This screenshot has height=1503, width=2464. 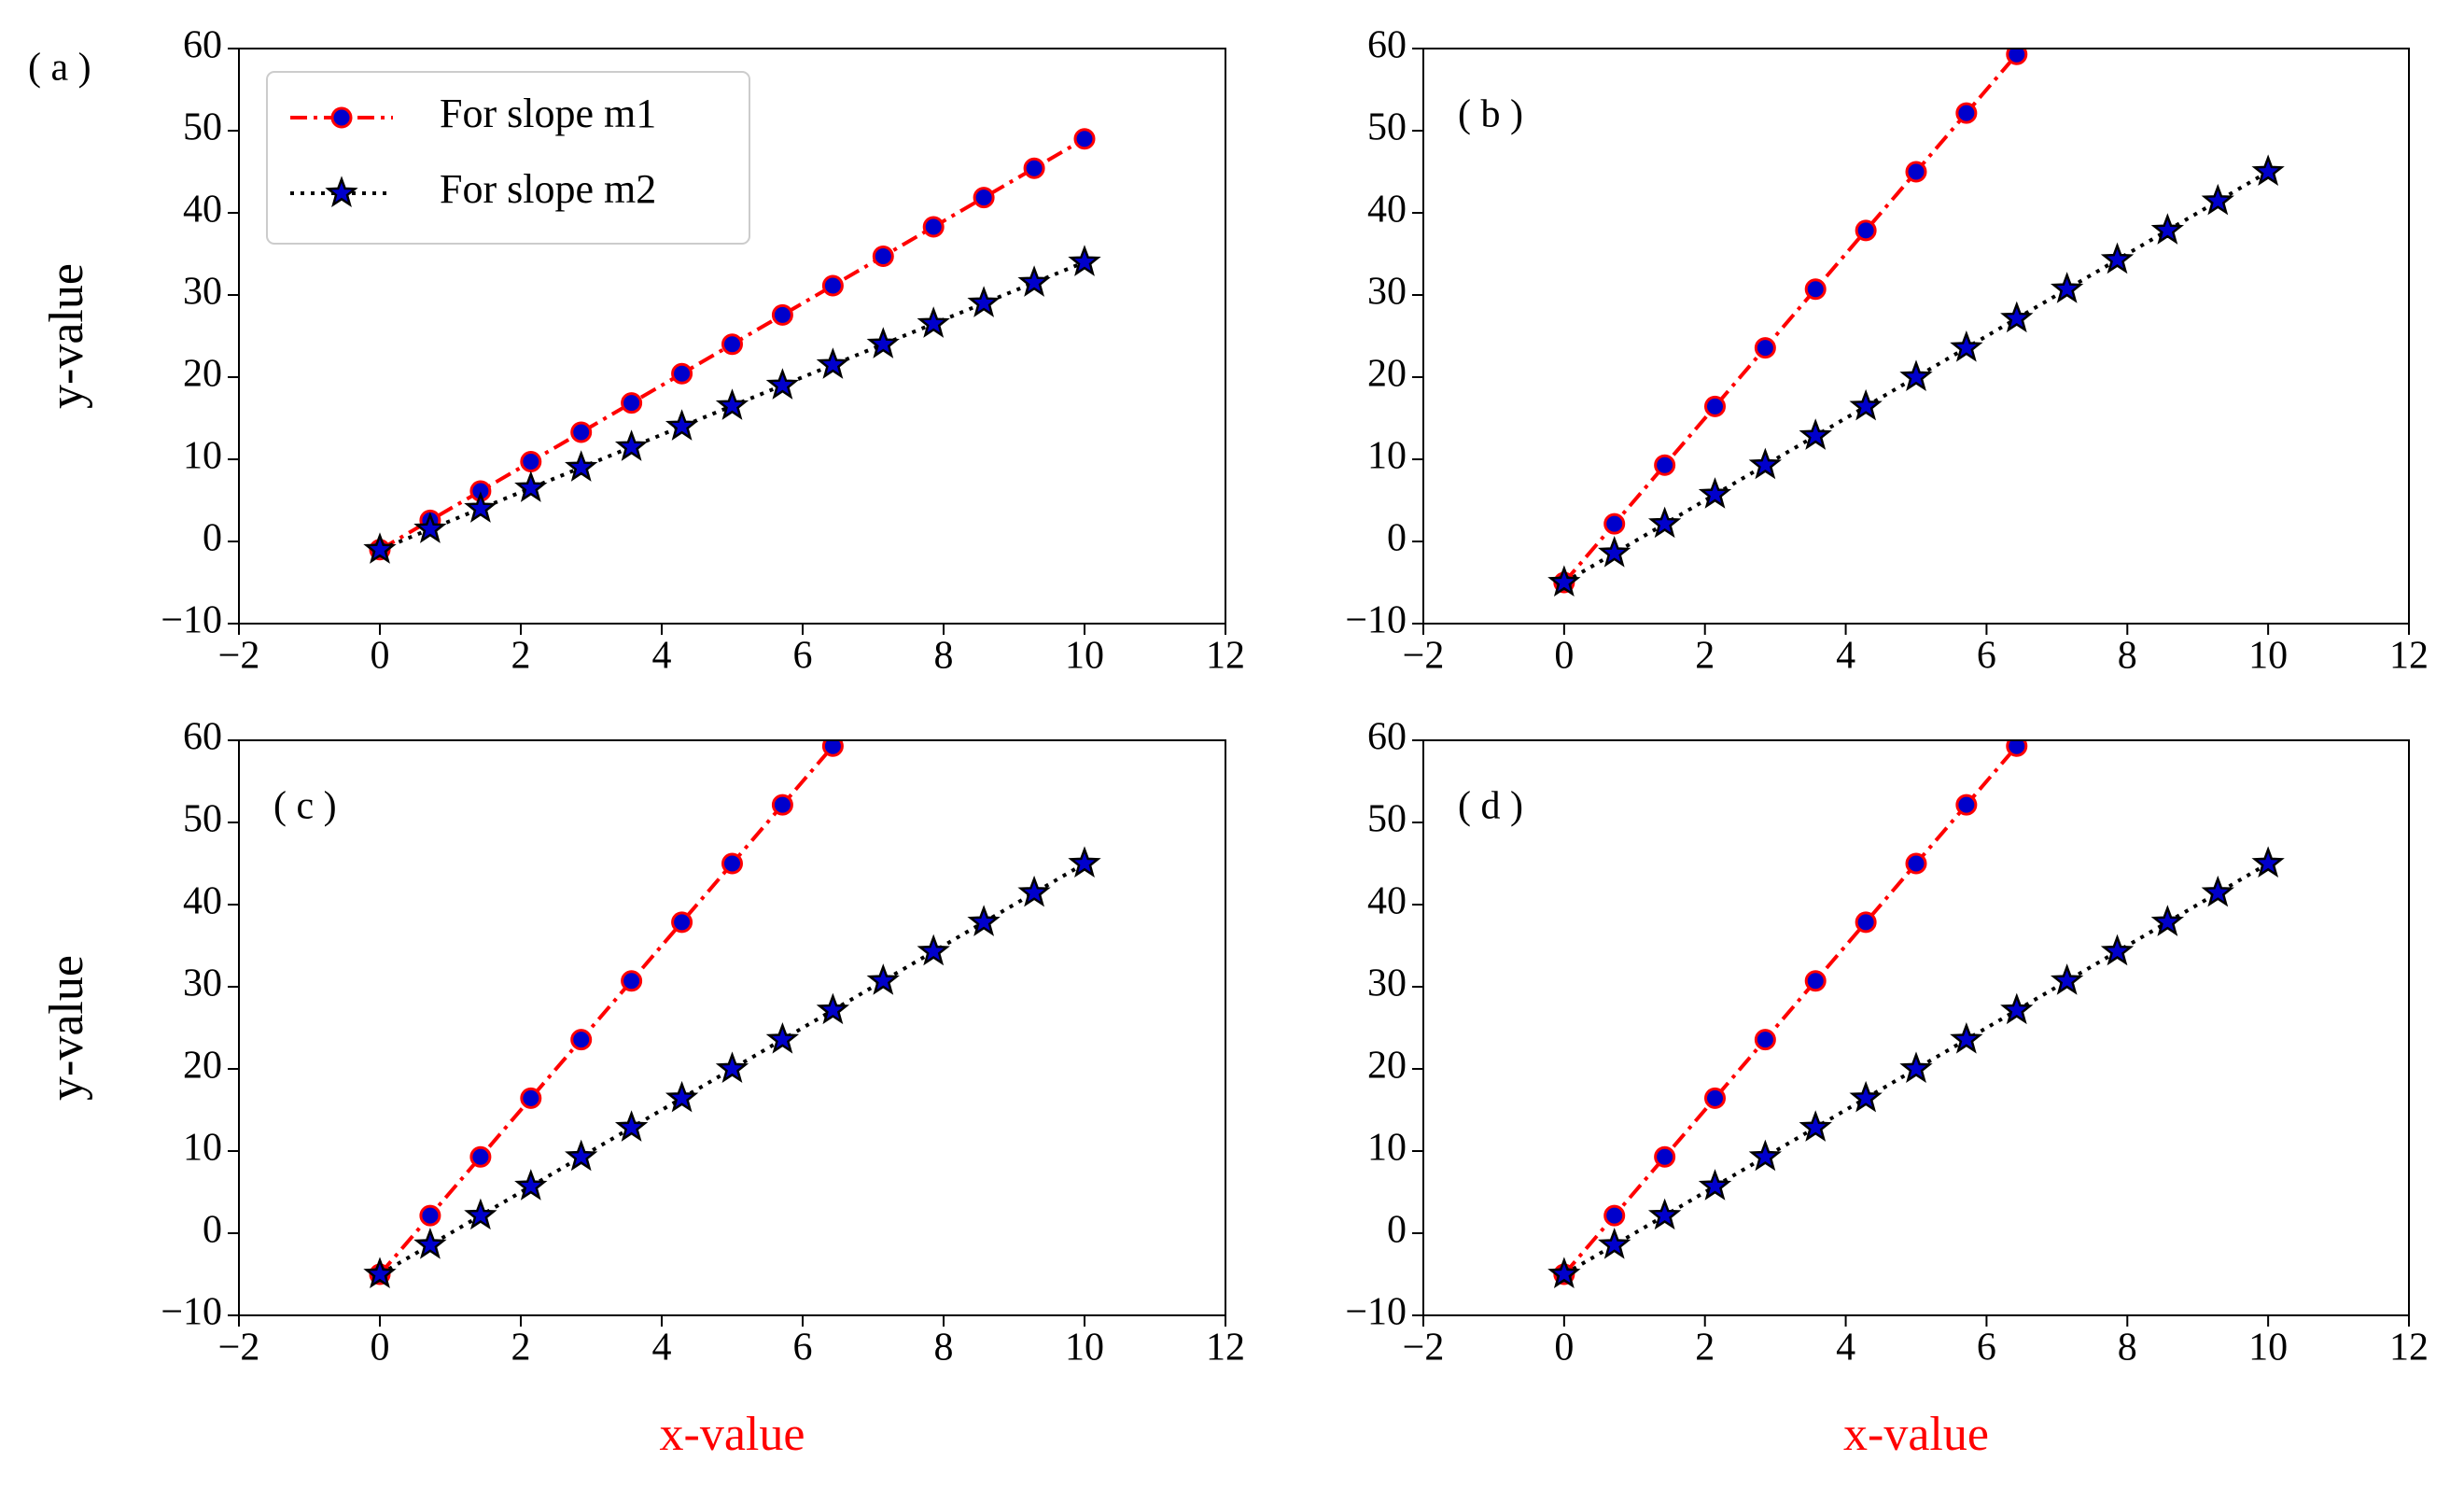 What do you see at coordinates (548, 114) in the screenshot?
I see `legend-label: For slope m1` at bounding box center [548, 114].